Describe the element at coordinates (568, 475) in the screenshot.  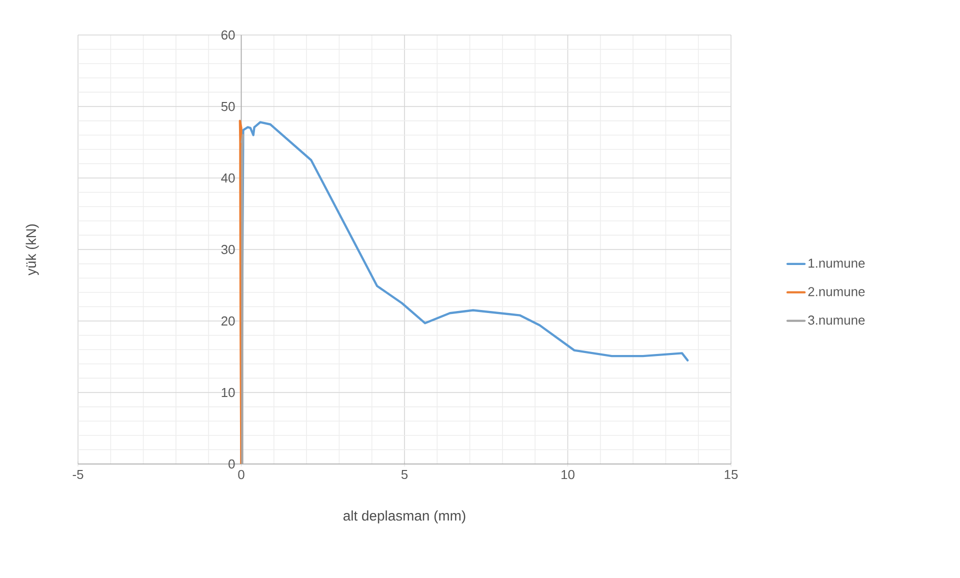
I see `x-tick-label: 10` at that location.